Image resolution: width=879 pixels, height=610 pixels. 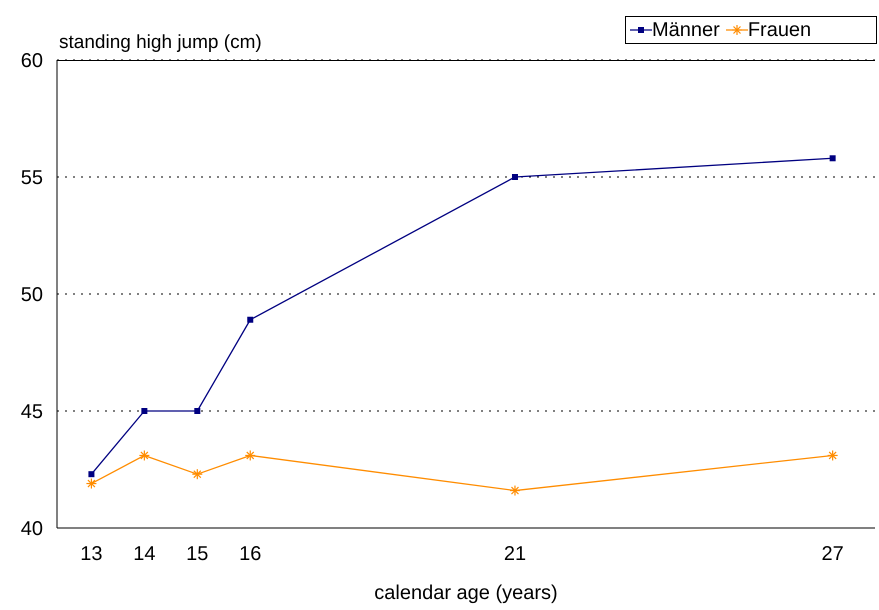 I want to click on x-tick-label: 15, so click(x=197, y=554).